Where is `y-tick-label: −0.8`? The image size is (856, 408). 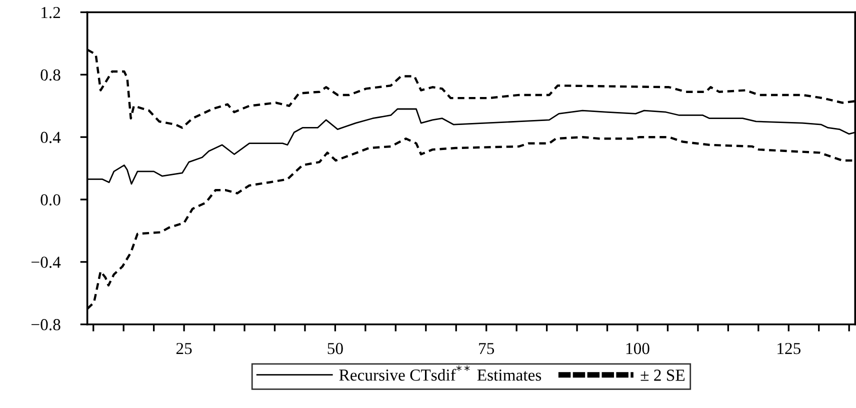
y-tick-label: −0.8 is located at coordinates (46, 324).